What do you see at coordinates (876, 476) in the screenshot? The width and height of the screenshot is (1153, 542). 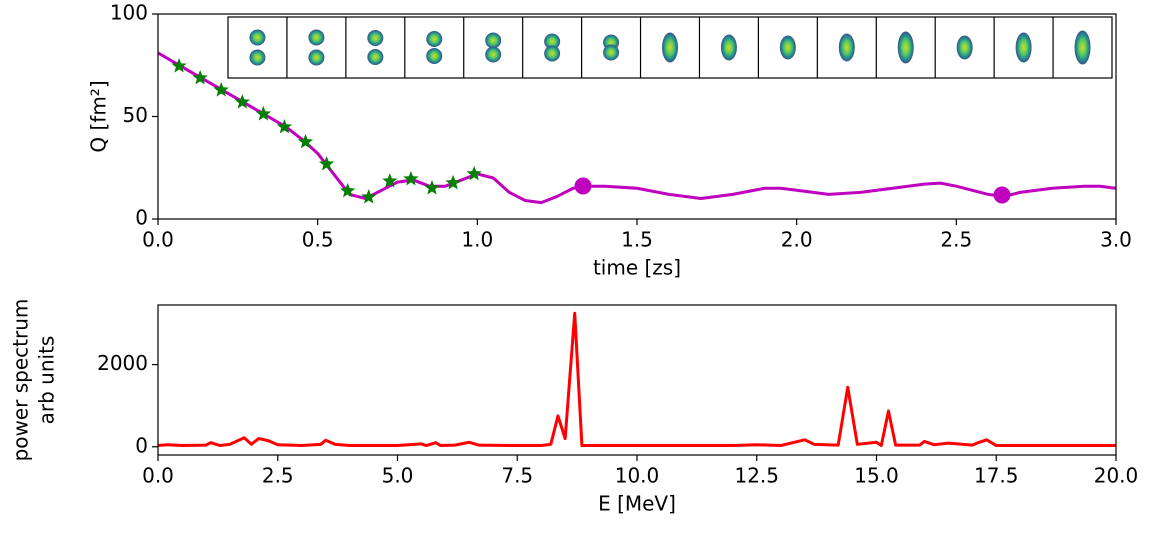 I see `x-tick-label: 15.0` at bounding box center [876, 476].